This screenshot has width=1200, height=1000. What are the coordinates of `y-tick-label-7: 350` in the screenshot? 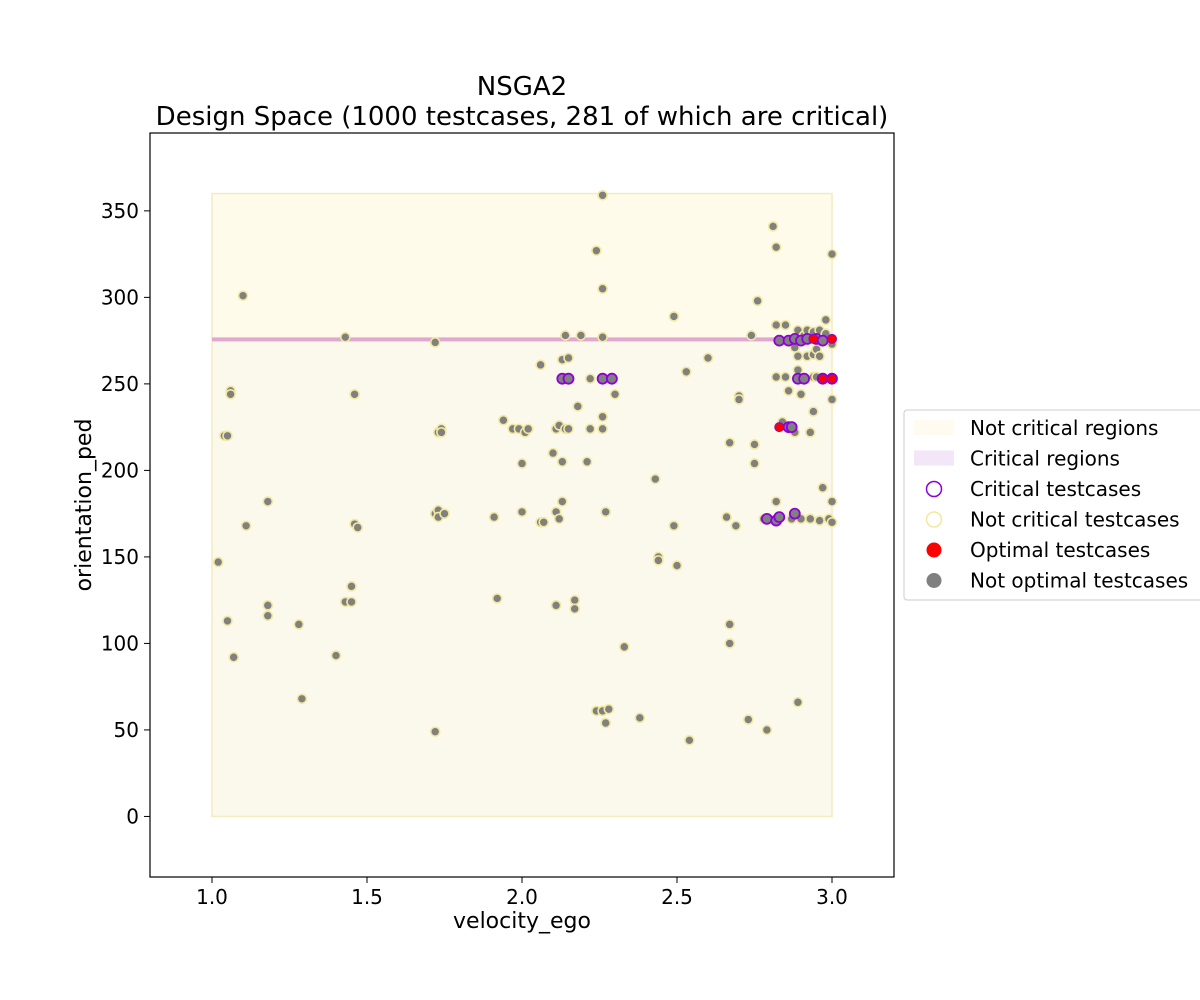 It's located at (120, 211).